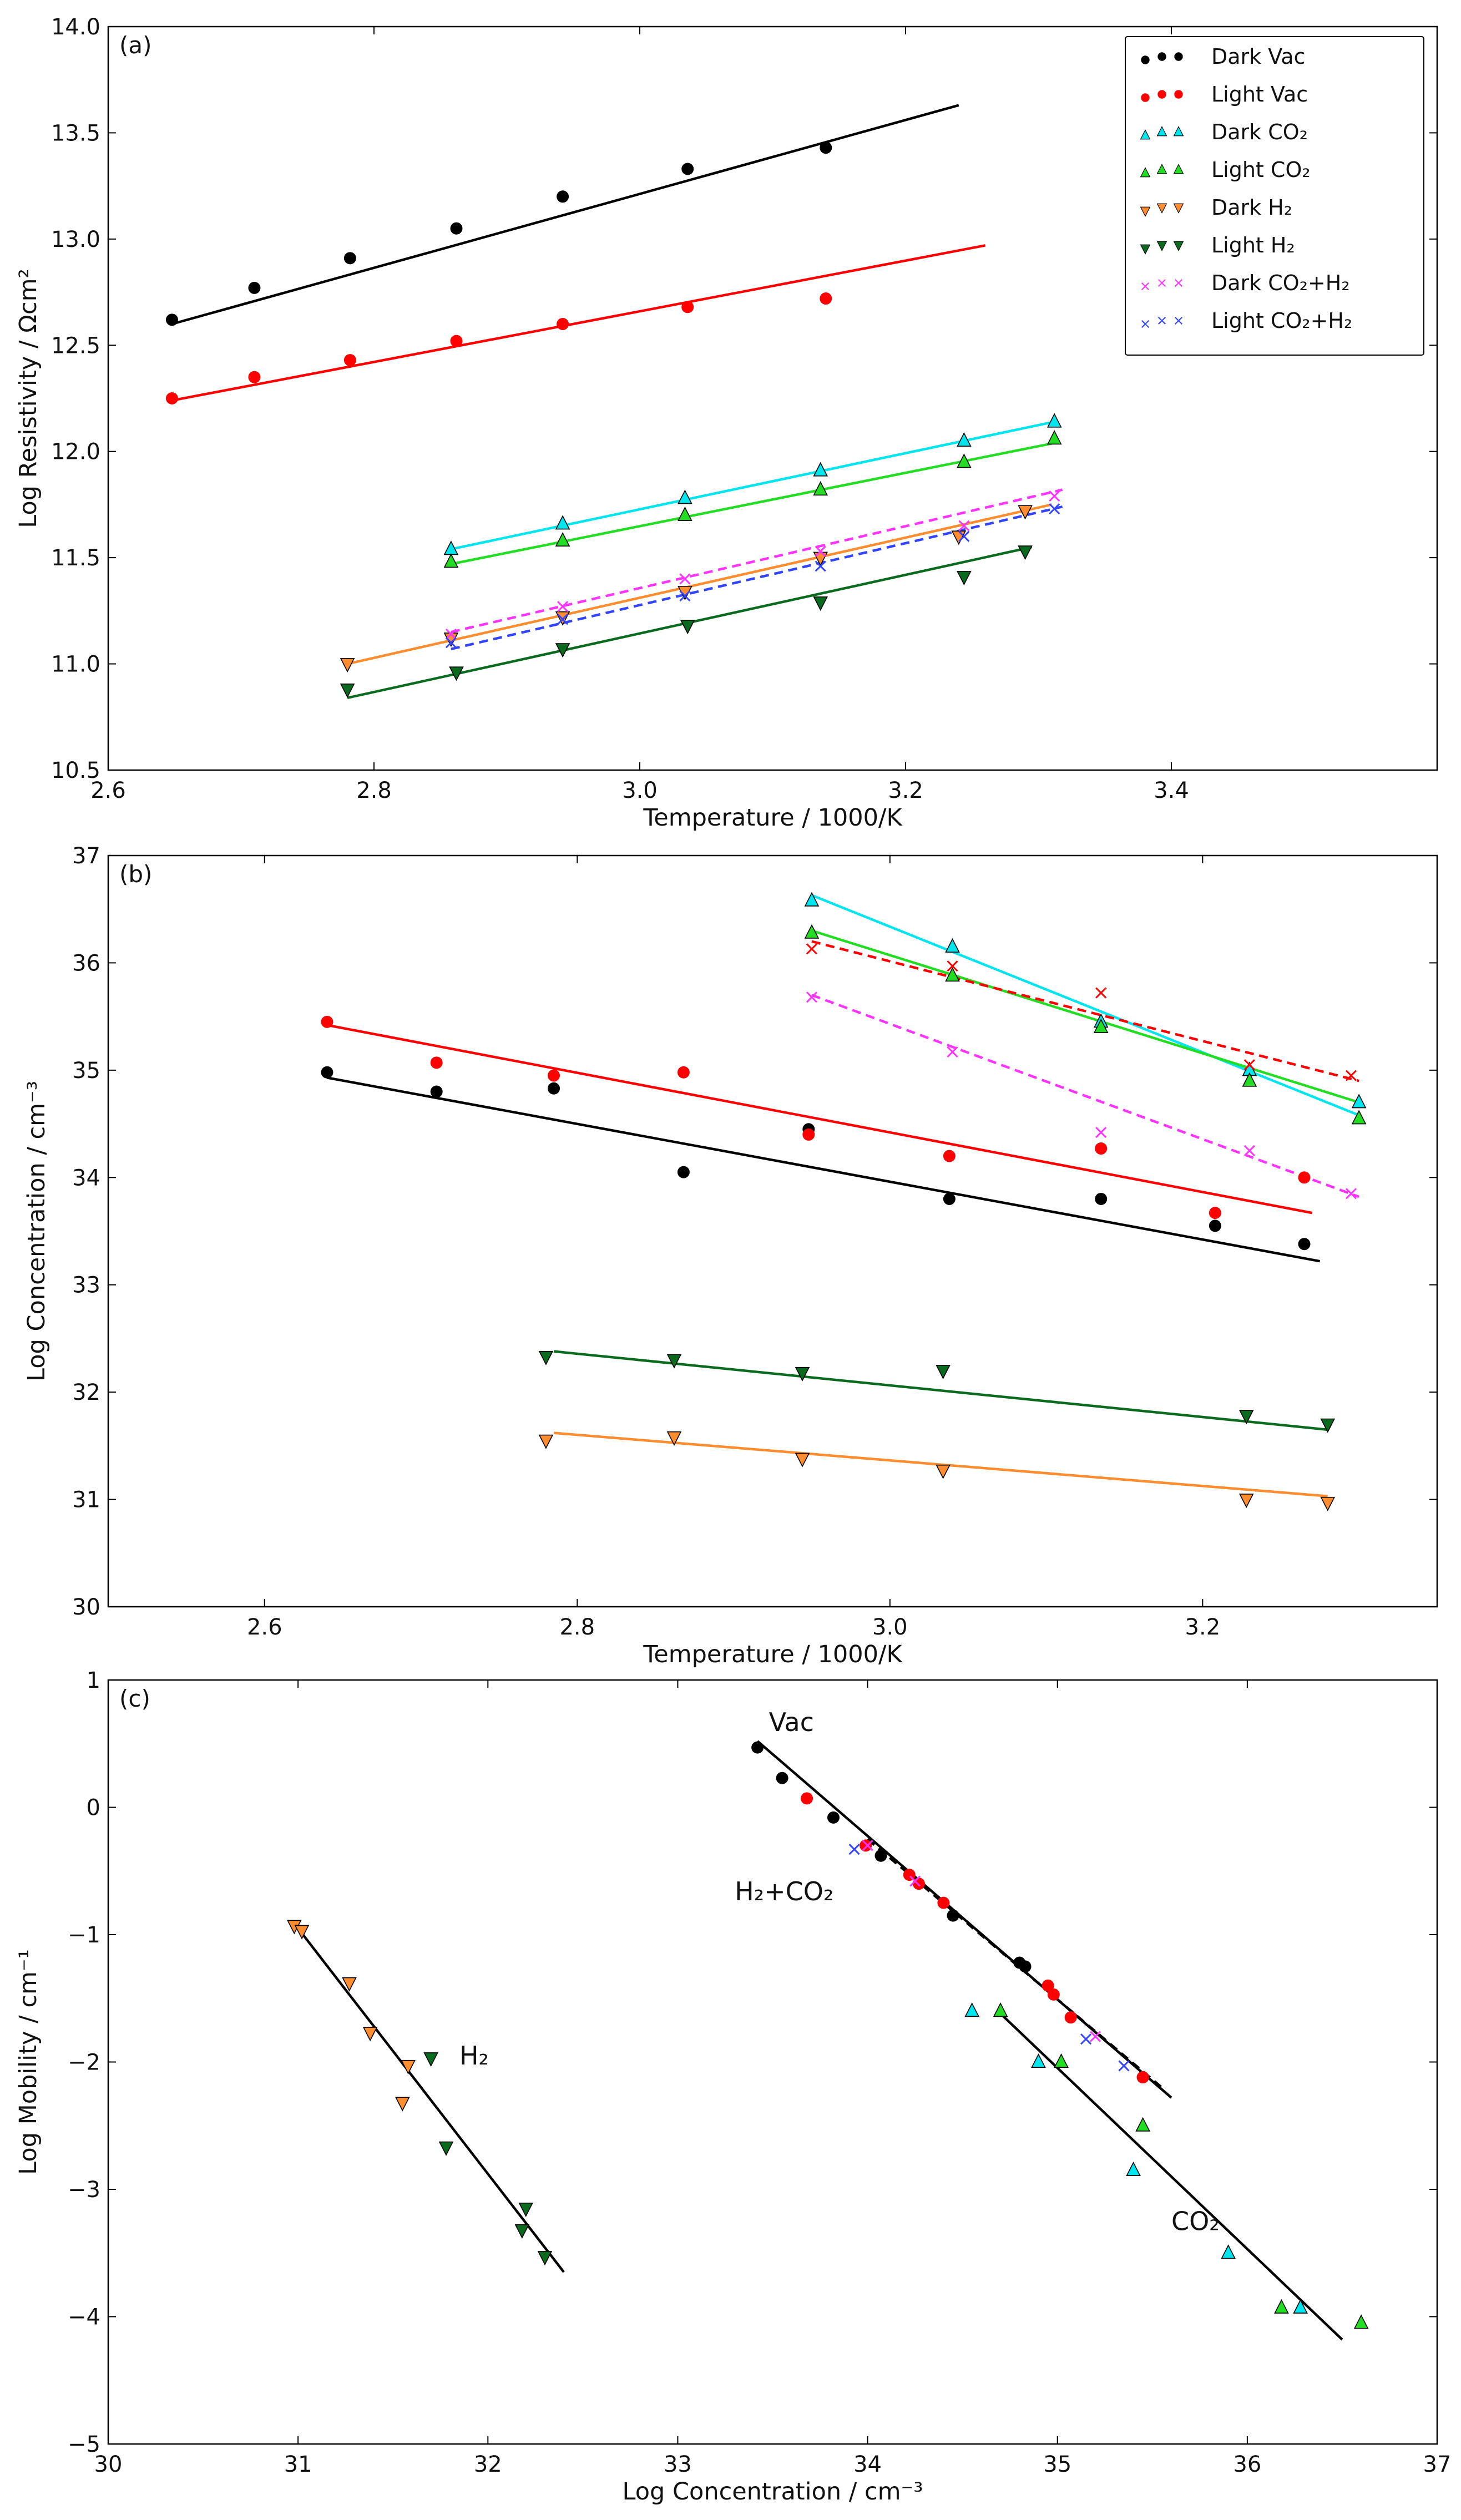 The height and width of the screenshot is (2520, 1461). Describe the element at coordinates (905, 790) in the screenshot. I see `x-tick-label: 3.2` at that location.